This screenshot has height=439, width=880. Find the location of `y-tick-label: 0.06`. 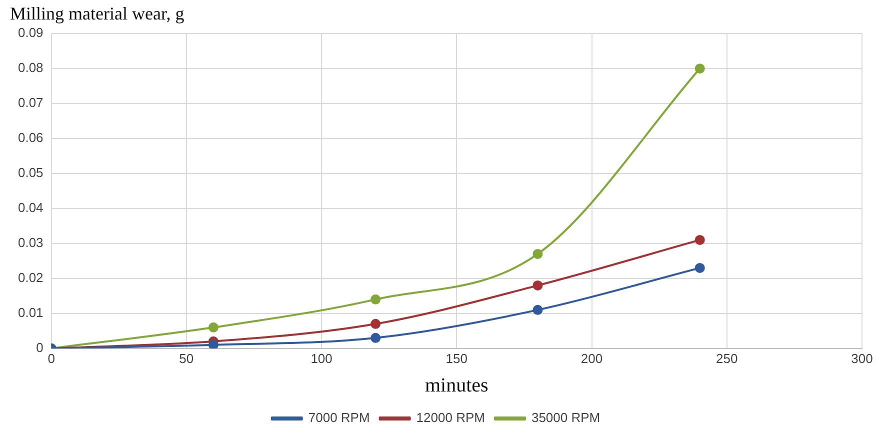

y-tick-label: 0.06 is located at coordinates (31, 138).